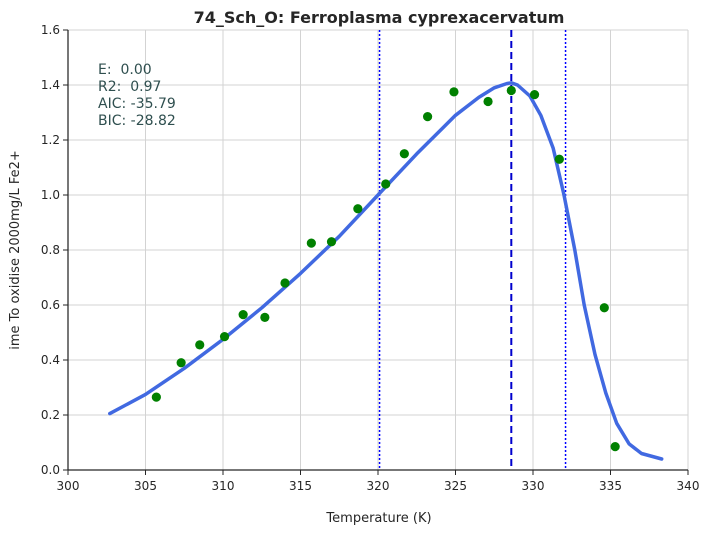 The width and height of the screenshot is (710, 533). What do you see at coordinates (15, 250) in the screenshot?
I see `y-axis-label: ime To oxidise 2000mg/L Fe2+` at bounding box center [15, 250].